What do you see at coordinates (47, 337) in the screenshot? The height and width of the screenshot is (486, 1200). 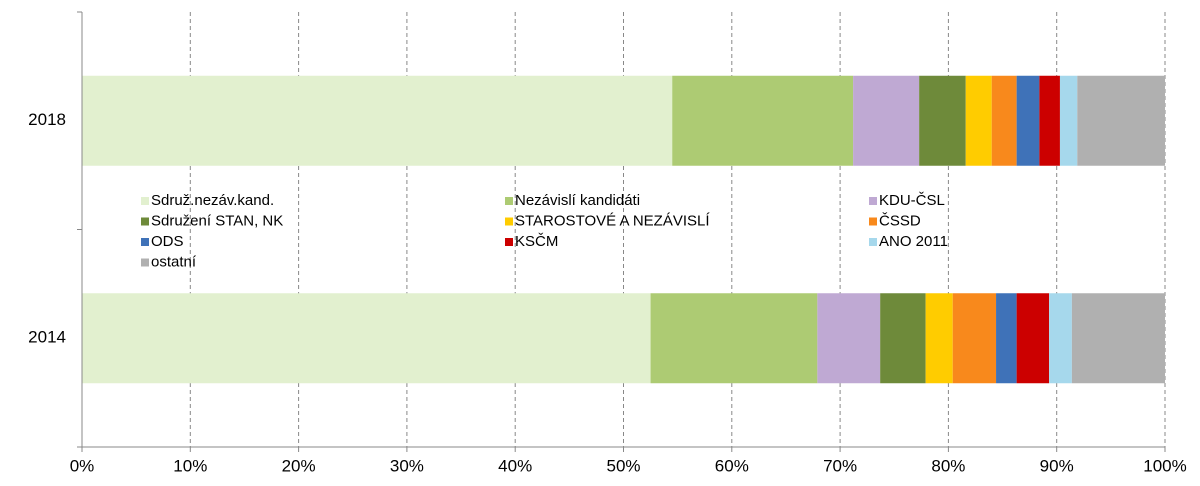 I see `y-tick-label: 2014` at bounding box center [47, 337].